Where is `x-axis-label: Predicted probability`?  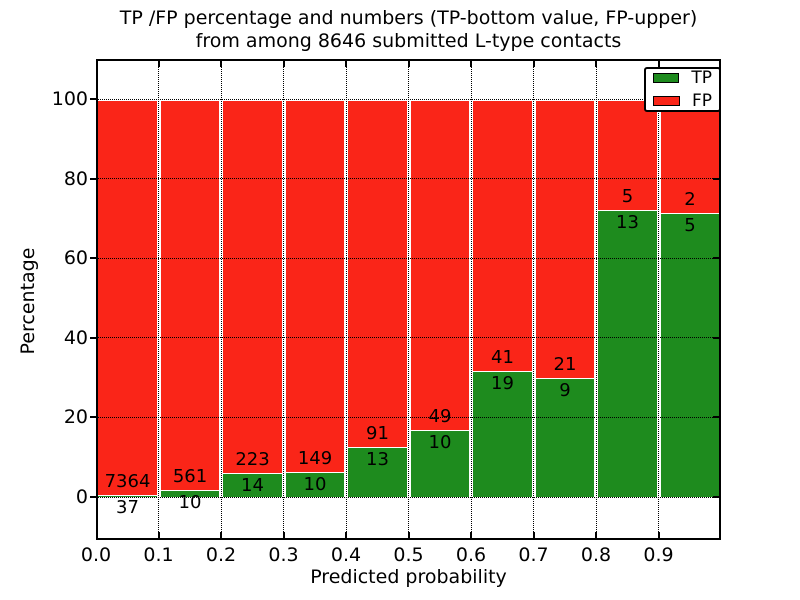
x-axis-label: Predicted probability is located at coordinates (408, 577).